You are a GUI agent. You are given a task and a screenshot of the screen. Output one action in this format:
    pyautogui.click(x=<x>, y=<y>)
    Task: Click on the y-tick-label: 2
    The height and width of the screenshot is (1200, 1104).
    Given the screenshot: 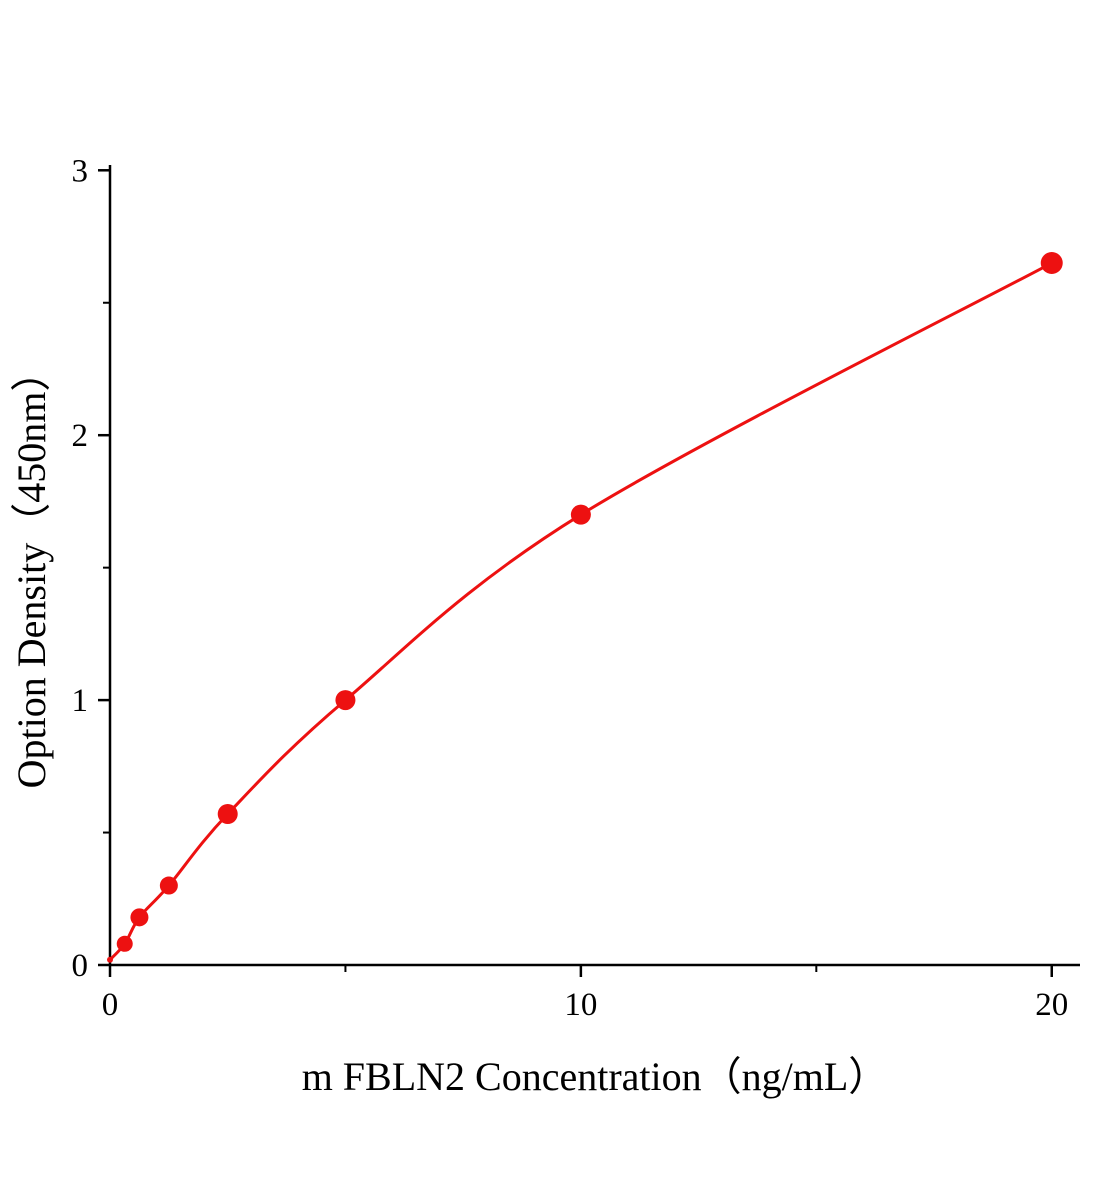 What is the action you would take?
    pyautogui.click(x=80, y=436)
    